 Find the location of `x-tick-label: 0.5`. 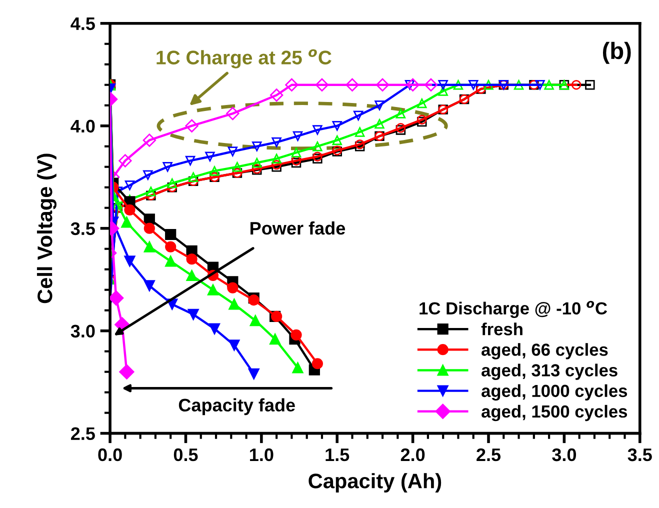

x-tick-label: 0.5 is located at coordinates (186, 455).